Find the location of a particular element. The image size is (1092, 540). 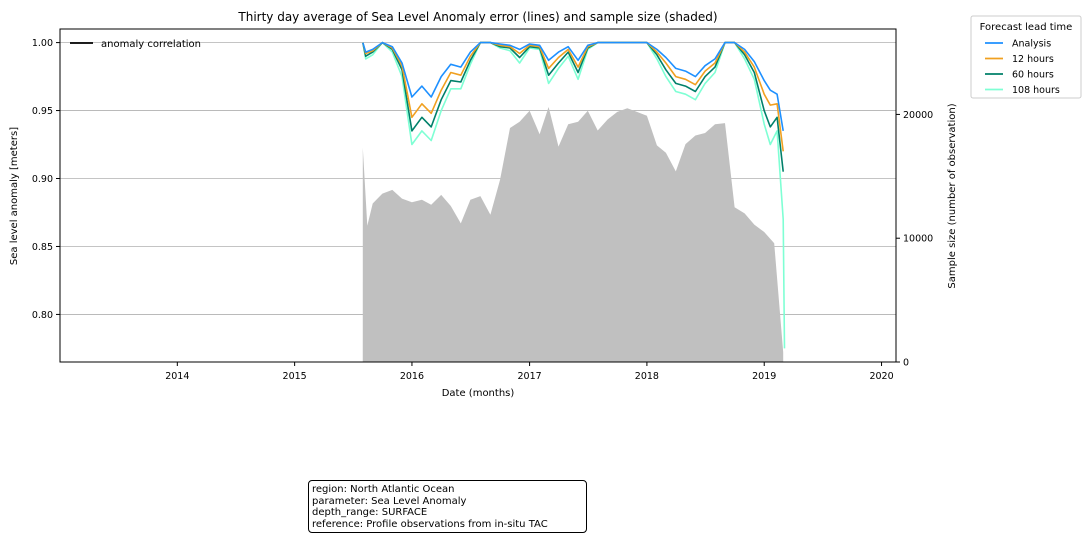

y-tick-label: 0.90 is located at coordinates (42, 179).